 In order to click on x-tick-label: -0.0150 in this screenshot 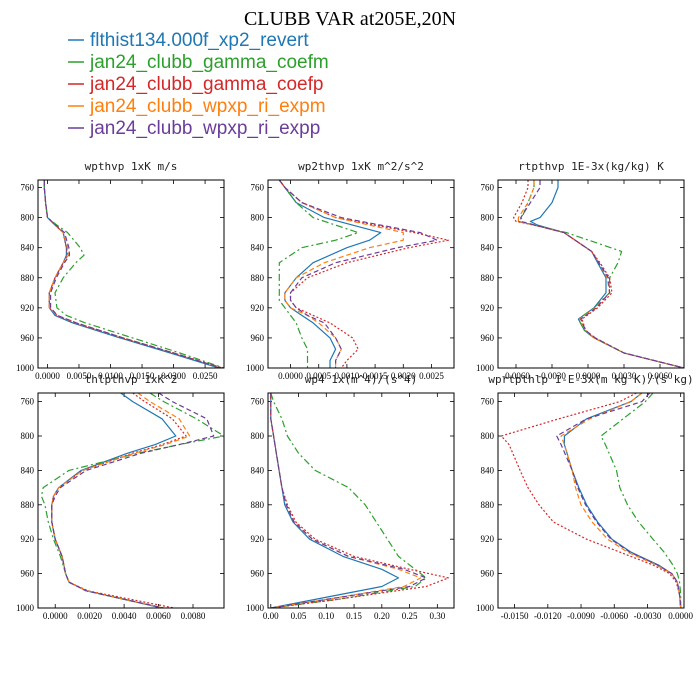, I will do `click(515, 616)`.